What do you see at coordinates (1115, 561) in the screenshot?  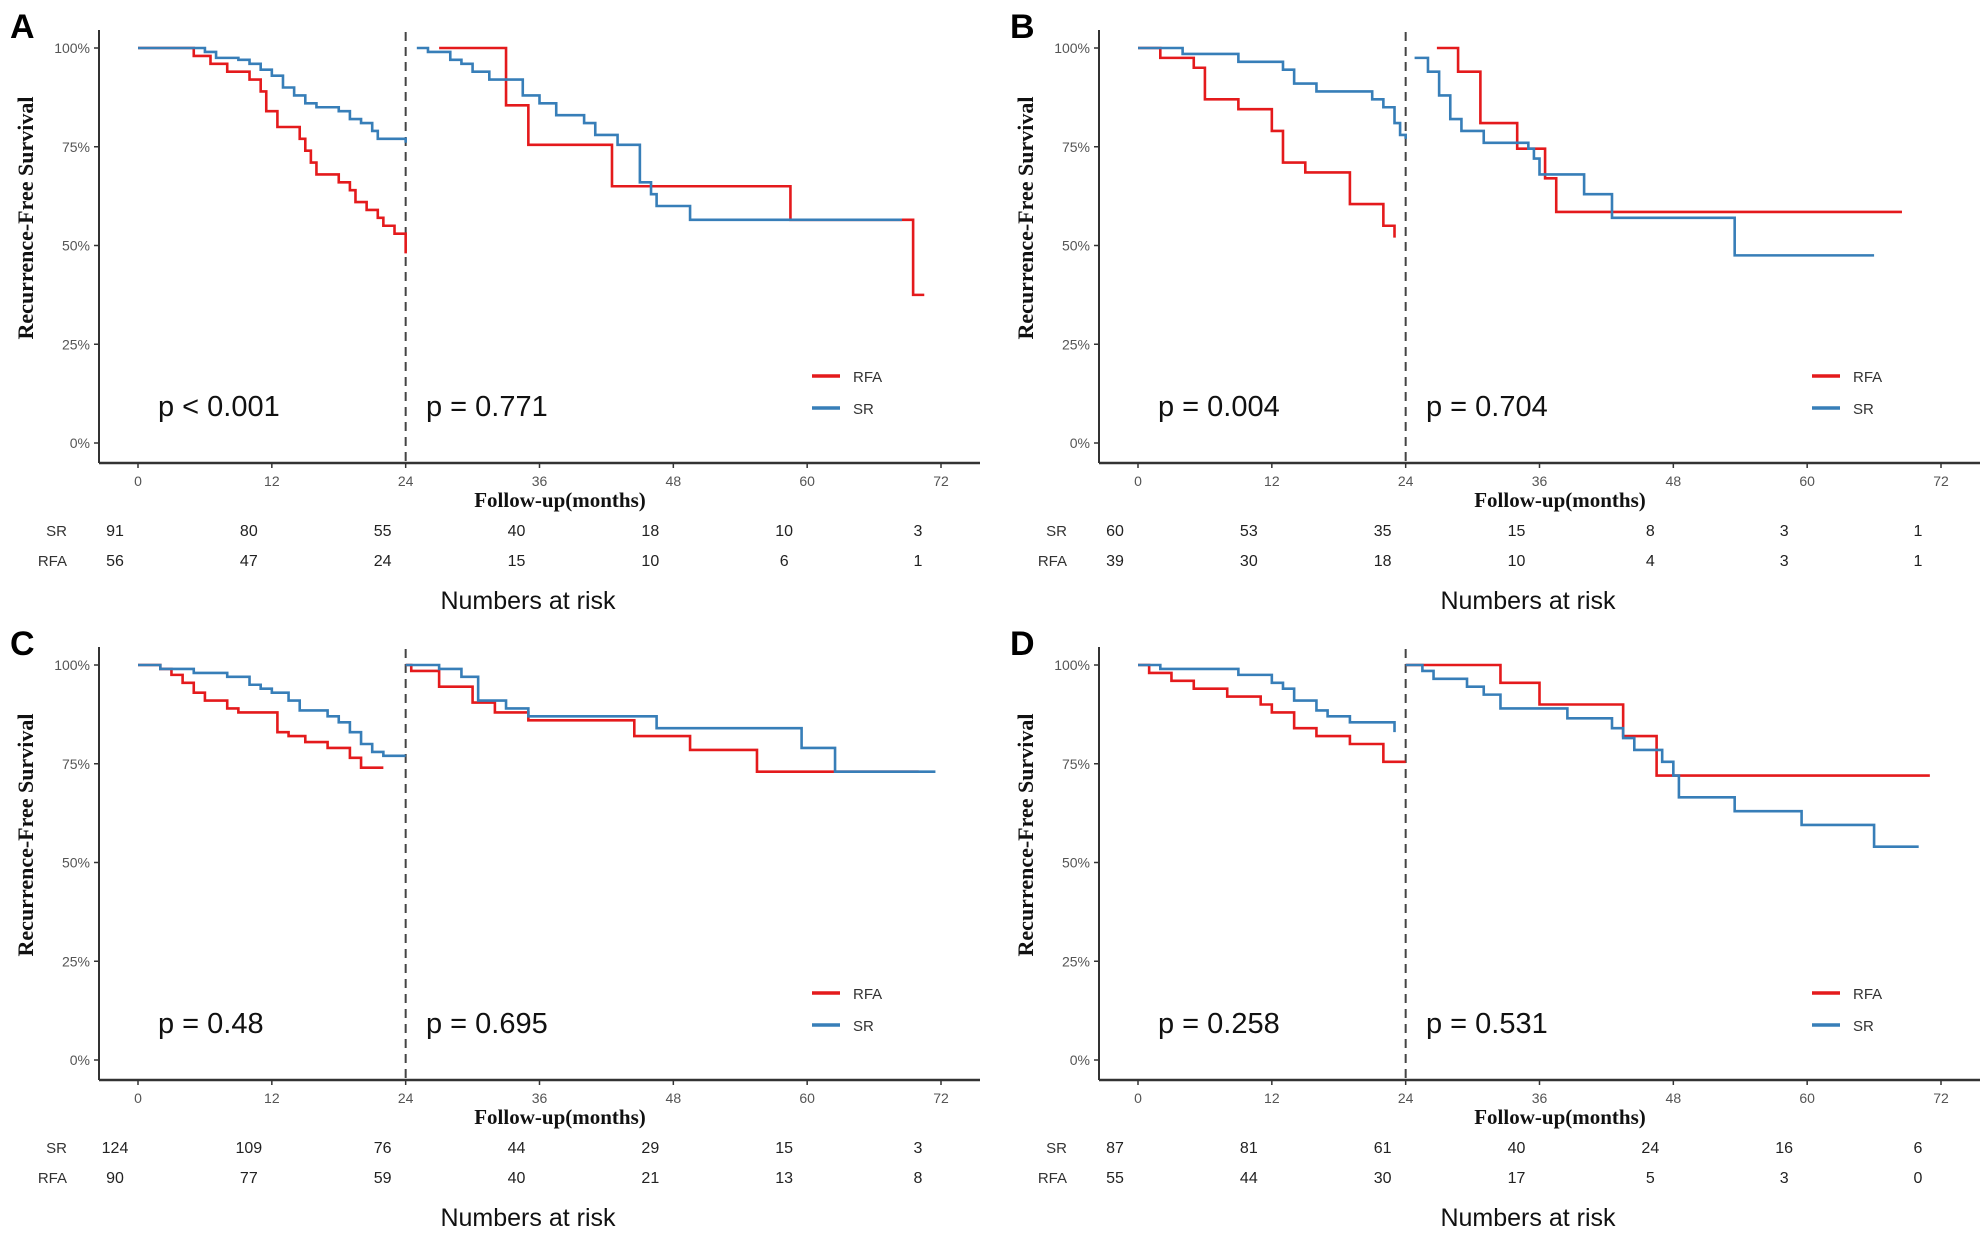 I see `risk-count-rfa: 39` at bounding box center [1115, 561].